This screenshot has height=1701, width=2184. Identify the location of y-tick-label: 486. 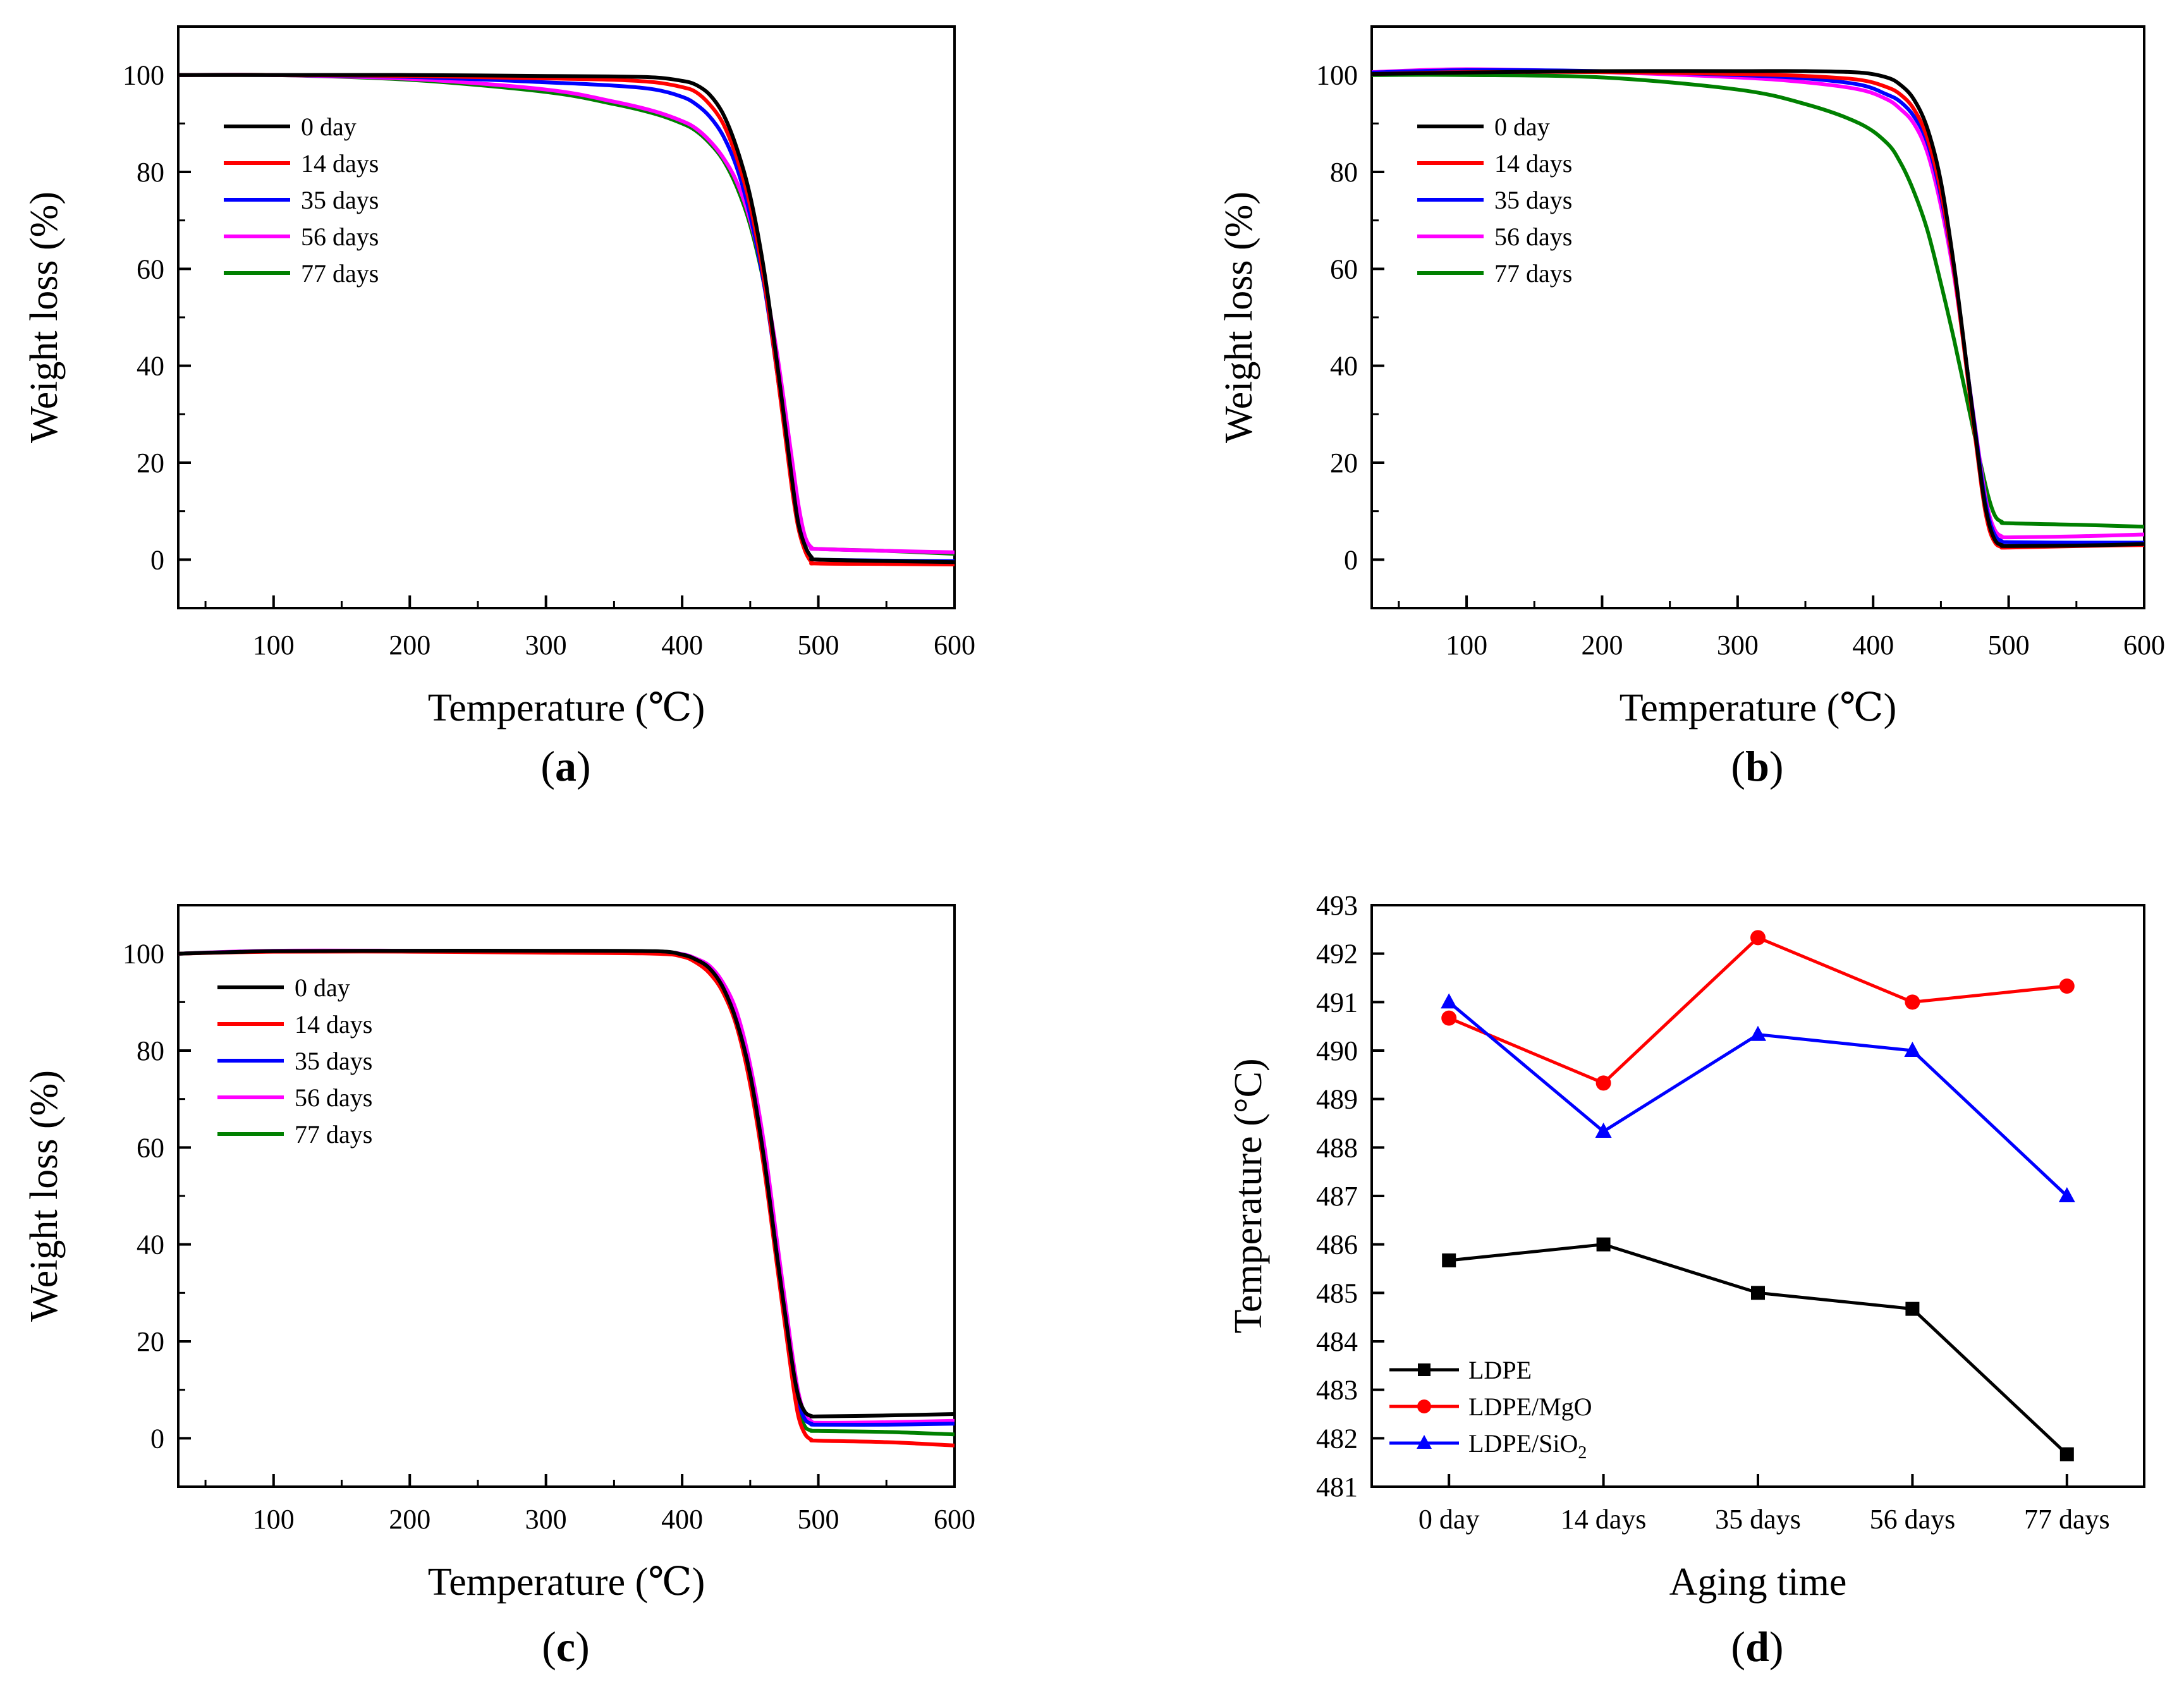
(1337, 1244).